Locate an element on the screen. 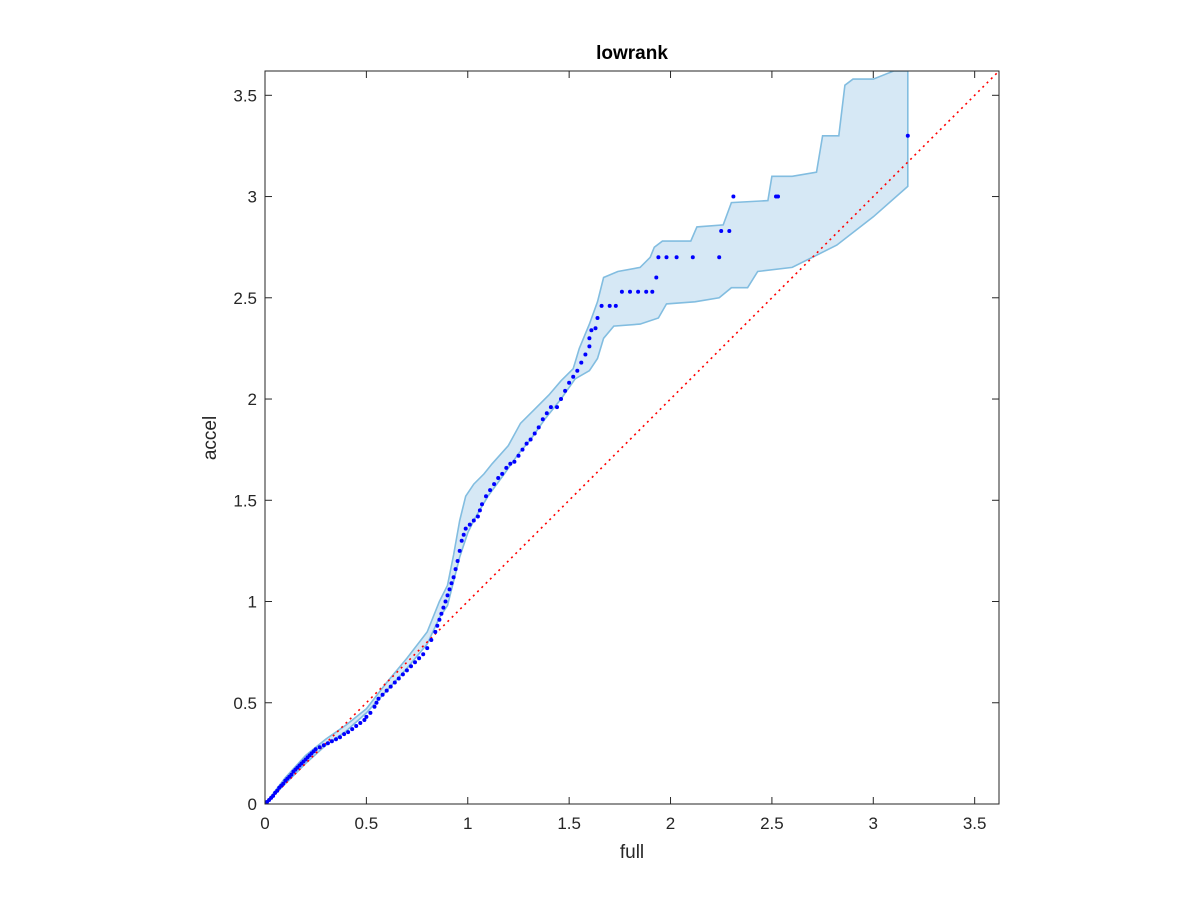 The width and height of the screenshot is (1200, 900). y-tick-label: 0.5 is located at coordinates (245, 703).